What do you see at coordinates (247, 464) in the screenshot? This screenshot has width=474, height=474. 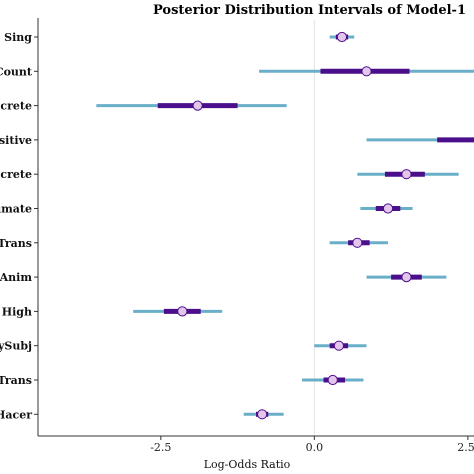 I see `x-axis-label: Log-Odds Ratio` at bounding box center [247, 464].